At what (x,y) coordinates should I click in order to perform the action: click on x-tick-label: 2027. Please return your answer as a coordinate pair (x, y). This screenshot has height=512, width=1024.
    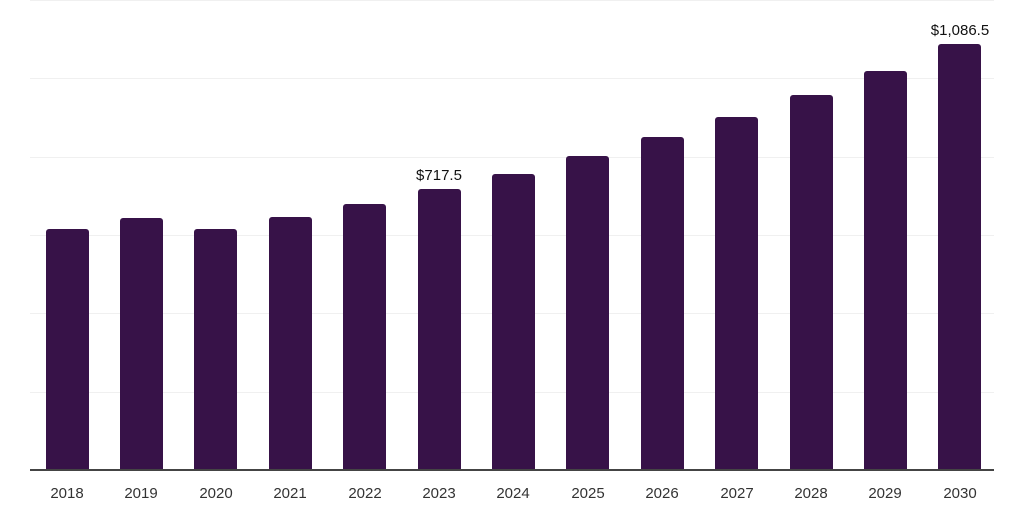
    Looking at the image, I should click on (737, 493).